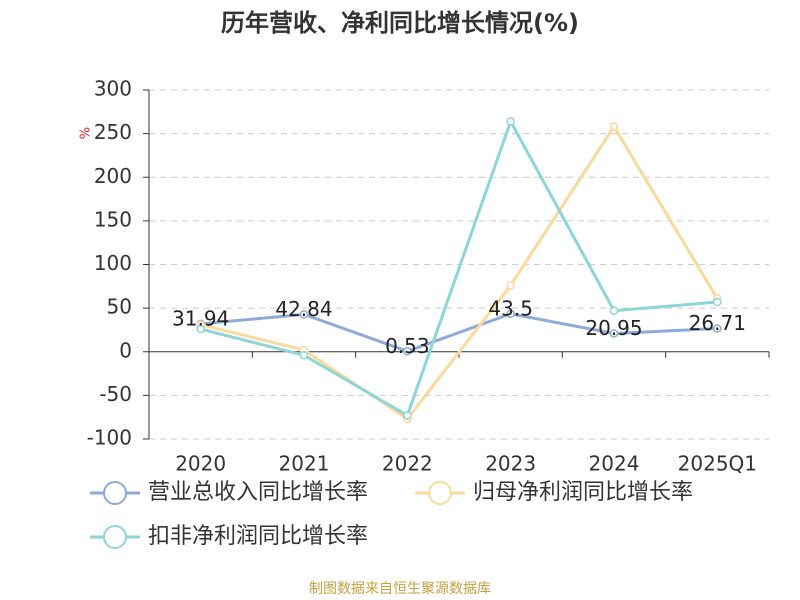 Image resolution: width=800 pixels, height=600 pixels. I want to click on chart-title: 历年营收、净利同比增长情况(%), so click(400, 23).